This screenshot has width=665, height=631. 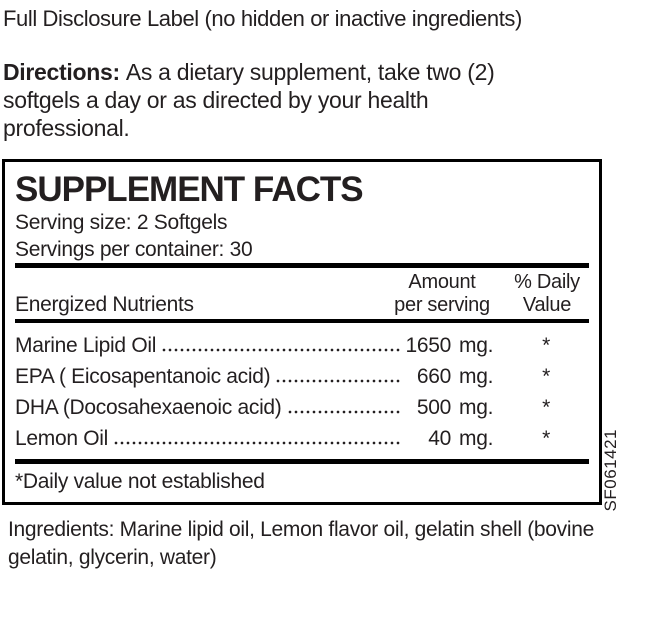 I want to click on table-row: Marine Lipid Oil 1650 mg. *, so click(x=302, y=345).